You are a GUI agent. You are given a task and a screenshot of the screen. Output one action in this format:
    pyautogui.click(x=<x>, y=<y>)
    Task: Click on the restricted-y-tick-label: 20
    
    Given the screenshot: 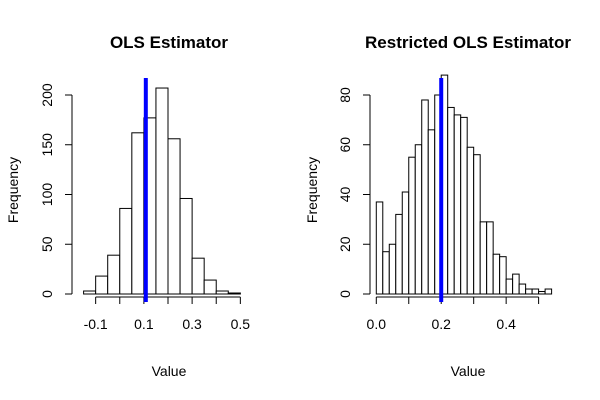 What is the action you would take?
    pyautogui.click(x=345, y=244)
    